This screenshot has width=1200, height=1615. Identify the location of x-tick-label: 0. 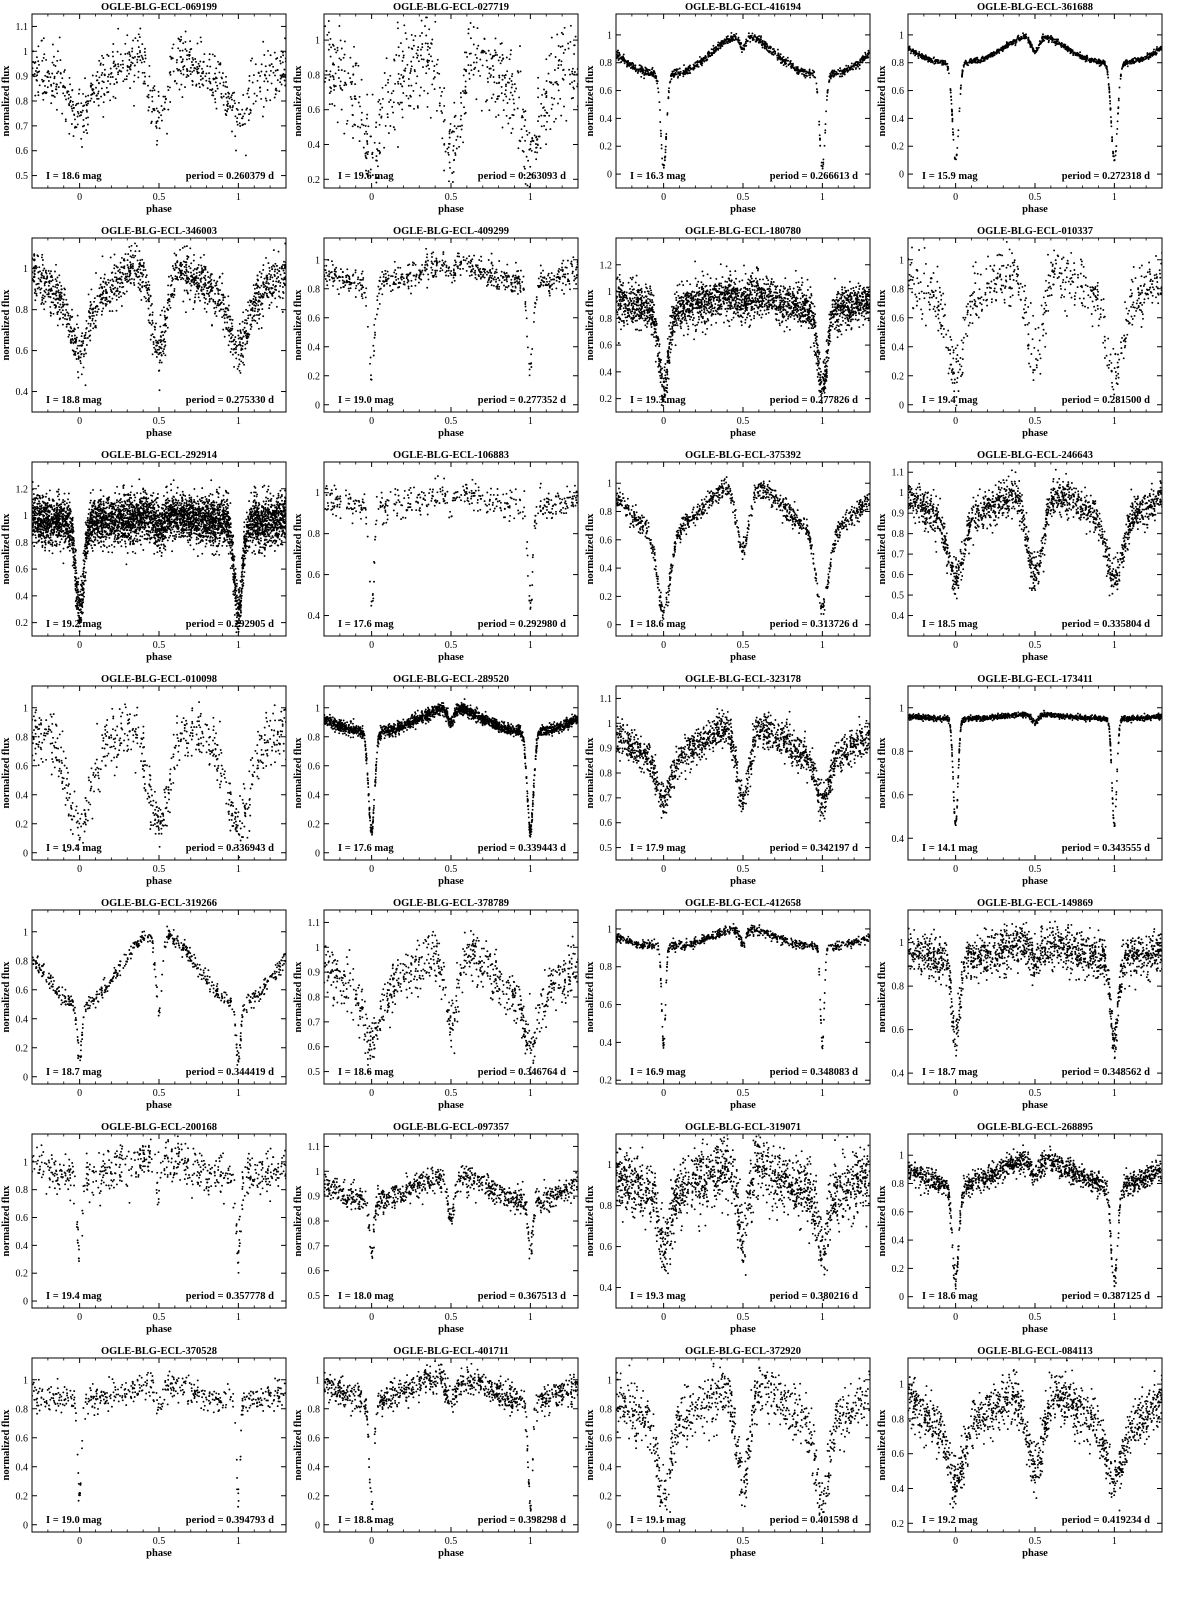
(371, 197).